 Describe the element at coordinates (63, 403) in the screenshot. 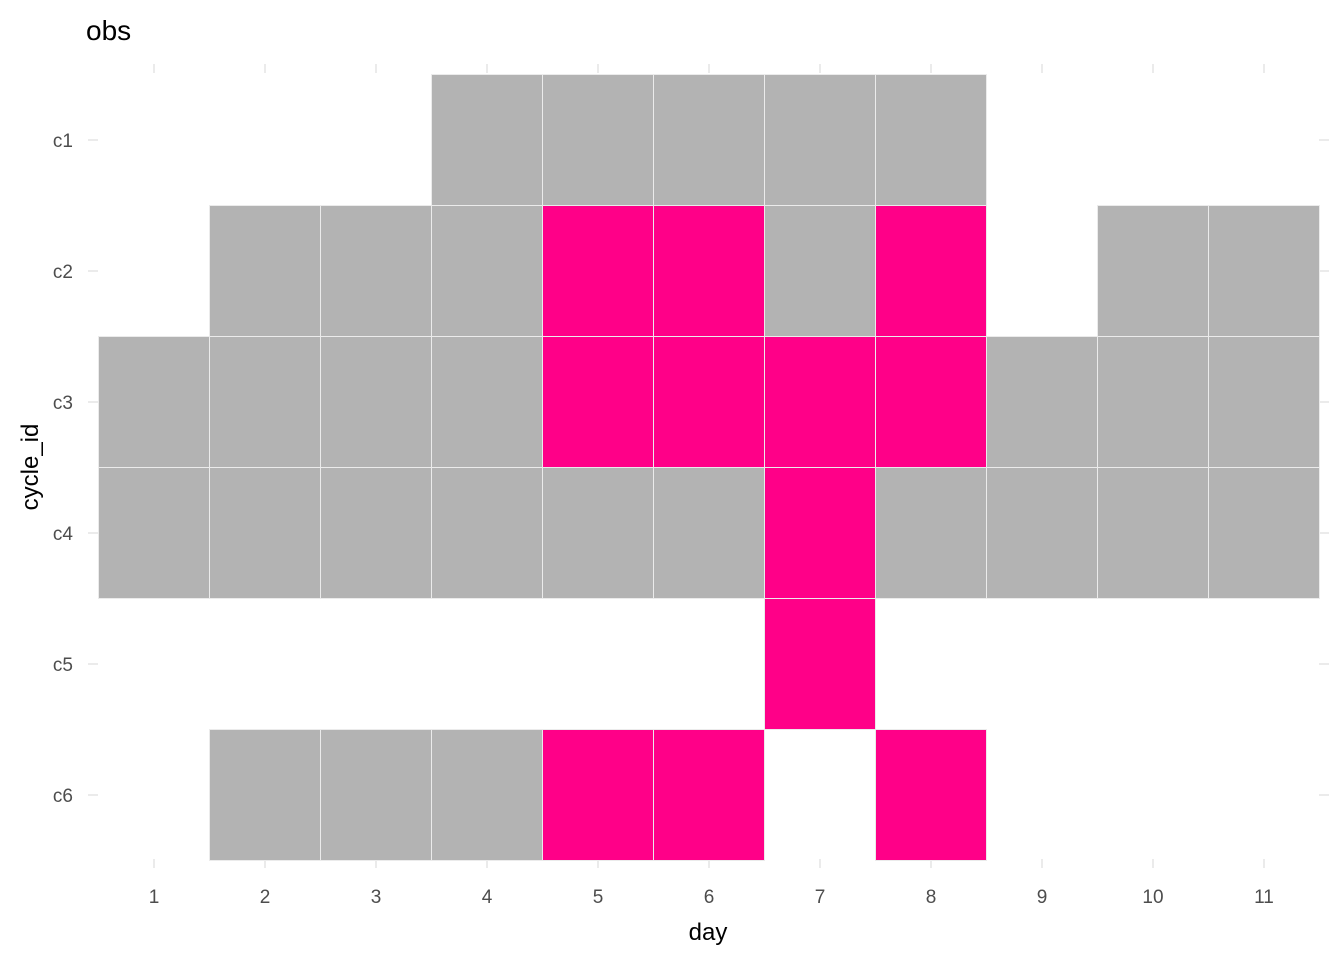

I see `y-tick-label: c3` at that location.